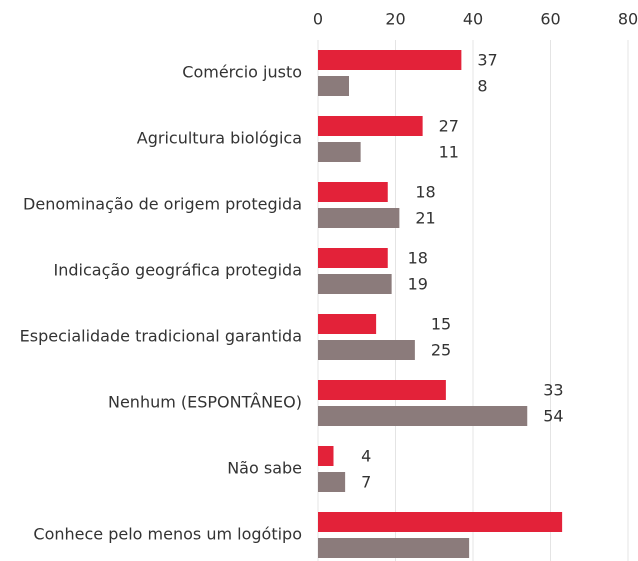 The image size is (638, 561). Describe the element at coordinates (178, 270) in the screenshot. I see `category-label: Indicação geográfica protegida` at that location.